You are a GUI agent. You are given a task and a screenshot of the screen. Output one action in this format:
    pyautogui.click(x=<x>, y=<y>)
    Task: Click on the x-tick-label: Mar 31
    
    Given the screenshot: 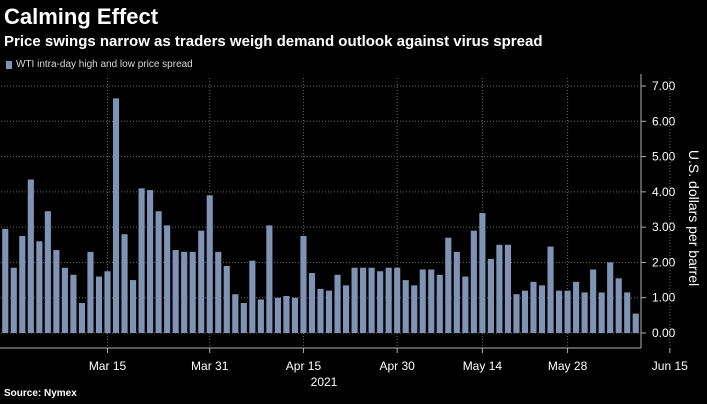 What is the action you would take?
    pyautogui.click(x=210, y=366)
    